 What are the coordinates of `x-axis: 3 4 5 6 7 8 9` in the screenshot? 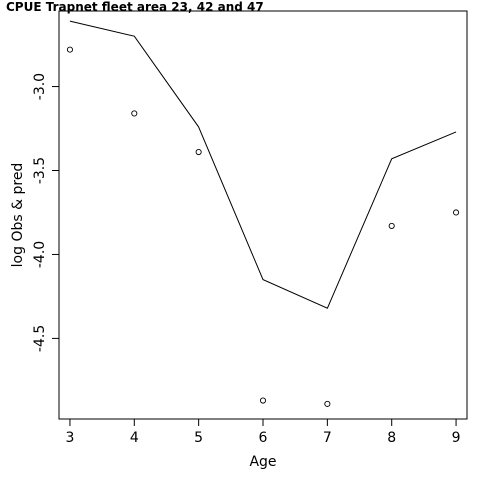 It's located at (263, 432).